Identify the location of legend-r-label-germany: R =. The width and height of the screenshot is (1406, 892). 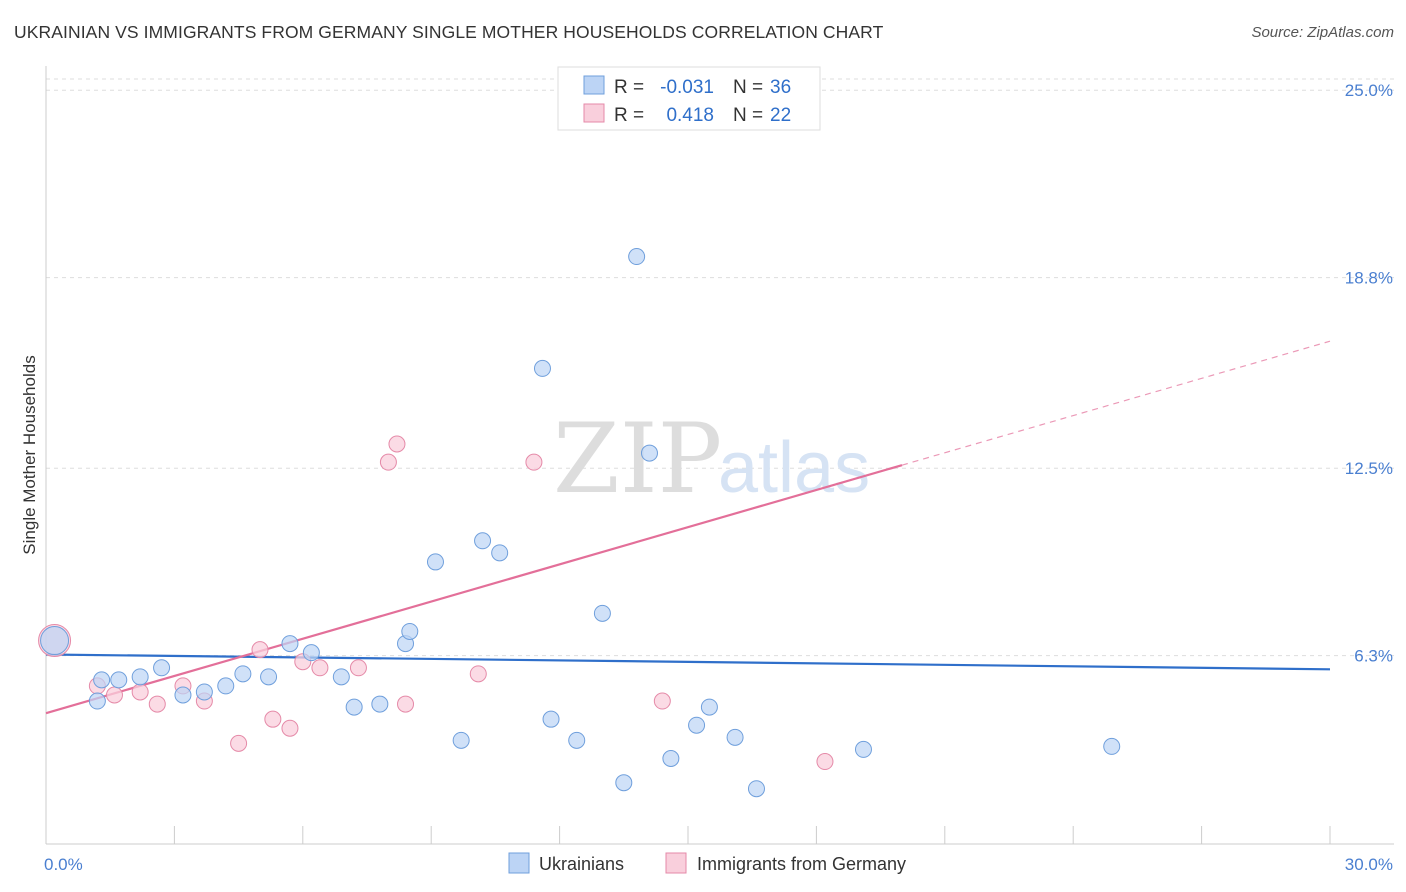
(629, 115).